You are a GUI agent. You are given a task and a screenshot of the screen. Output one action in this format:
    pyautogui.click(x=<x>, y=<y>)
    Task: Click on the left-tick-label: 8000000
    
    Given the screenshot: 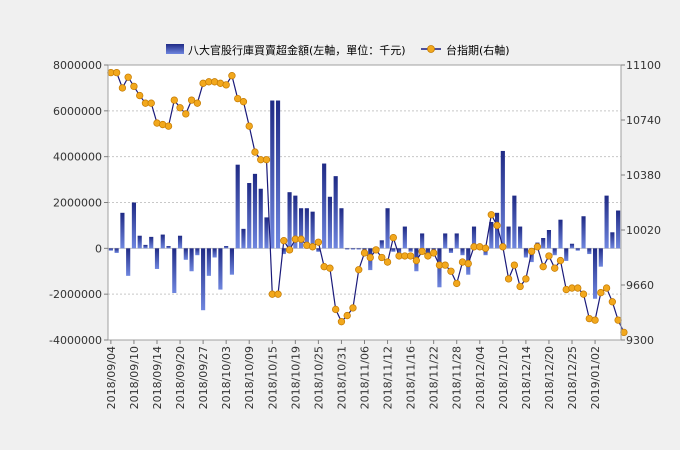 What is the action you would take?
    pyautogui.click(x=77, y=65)
    